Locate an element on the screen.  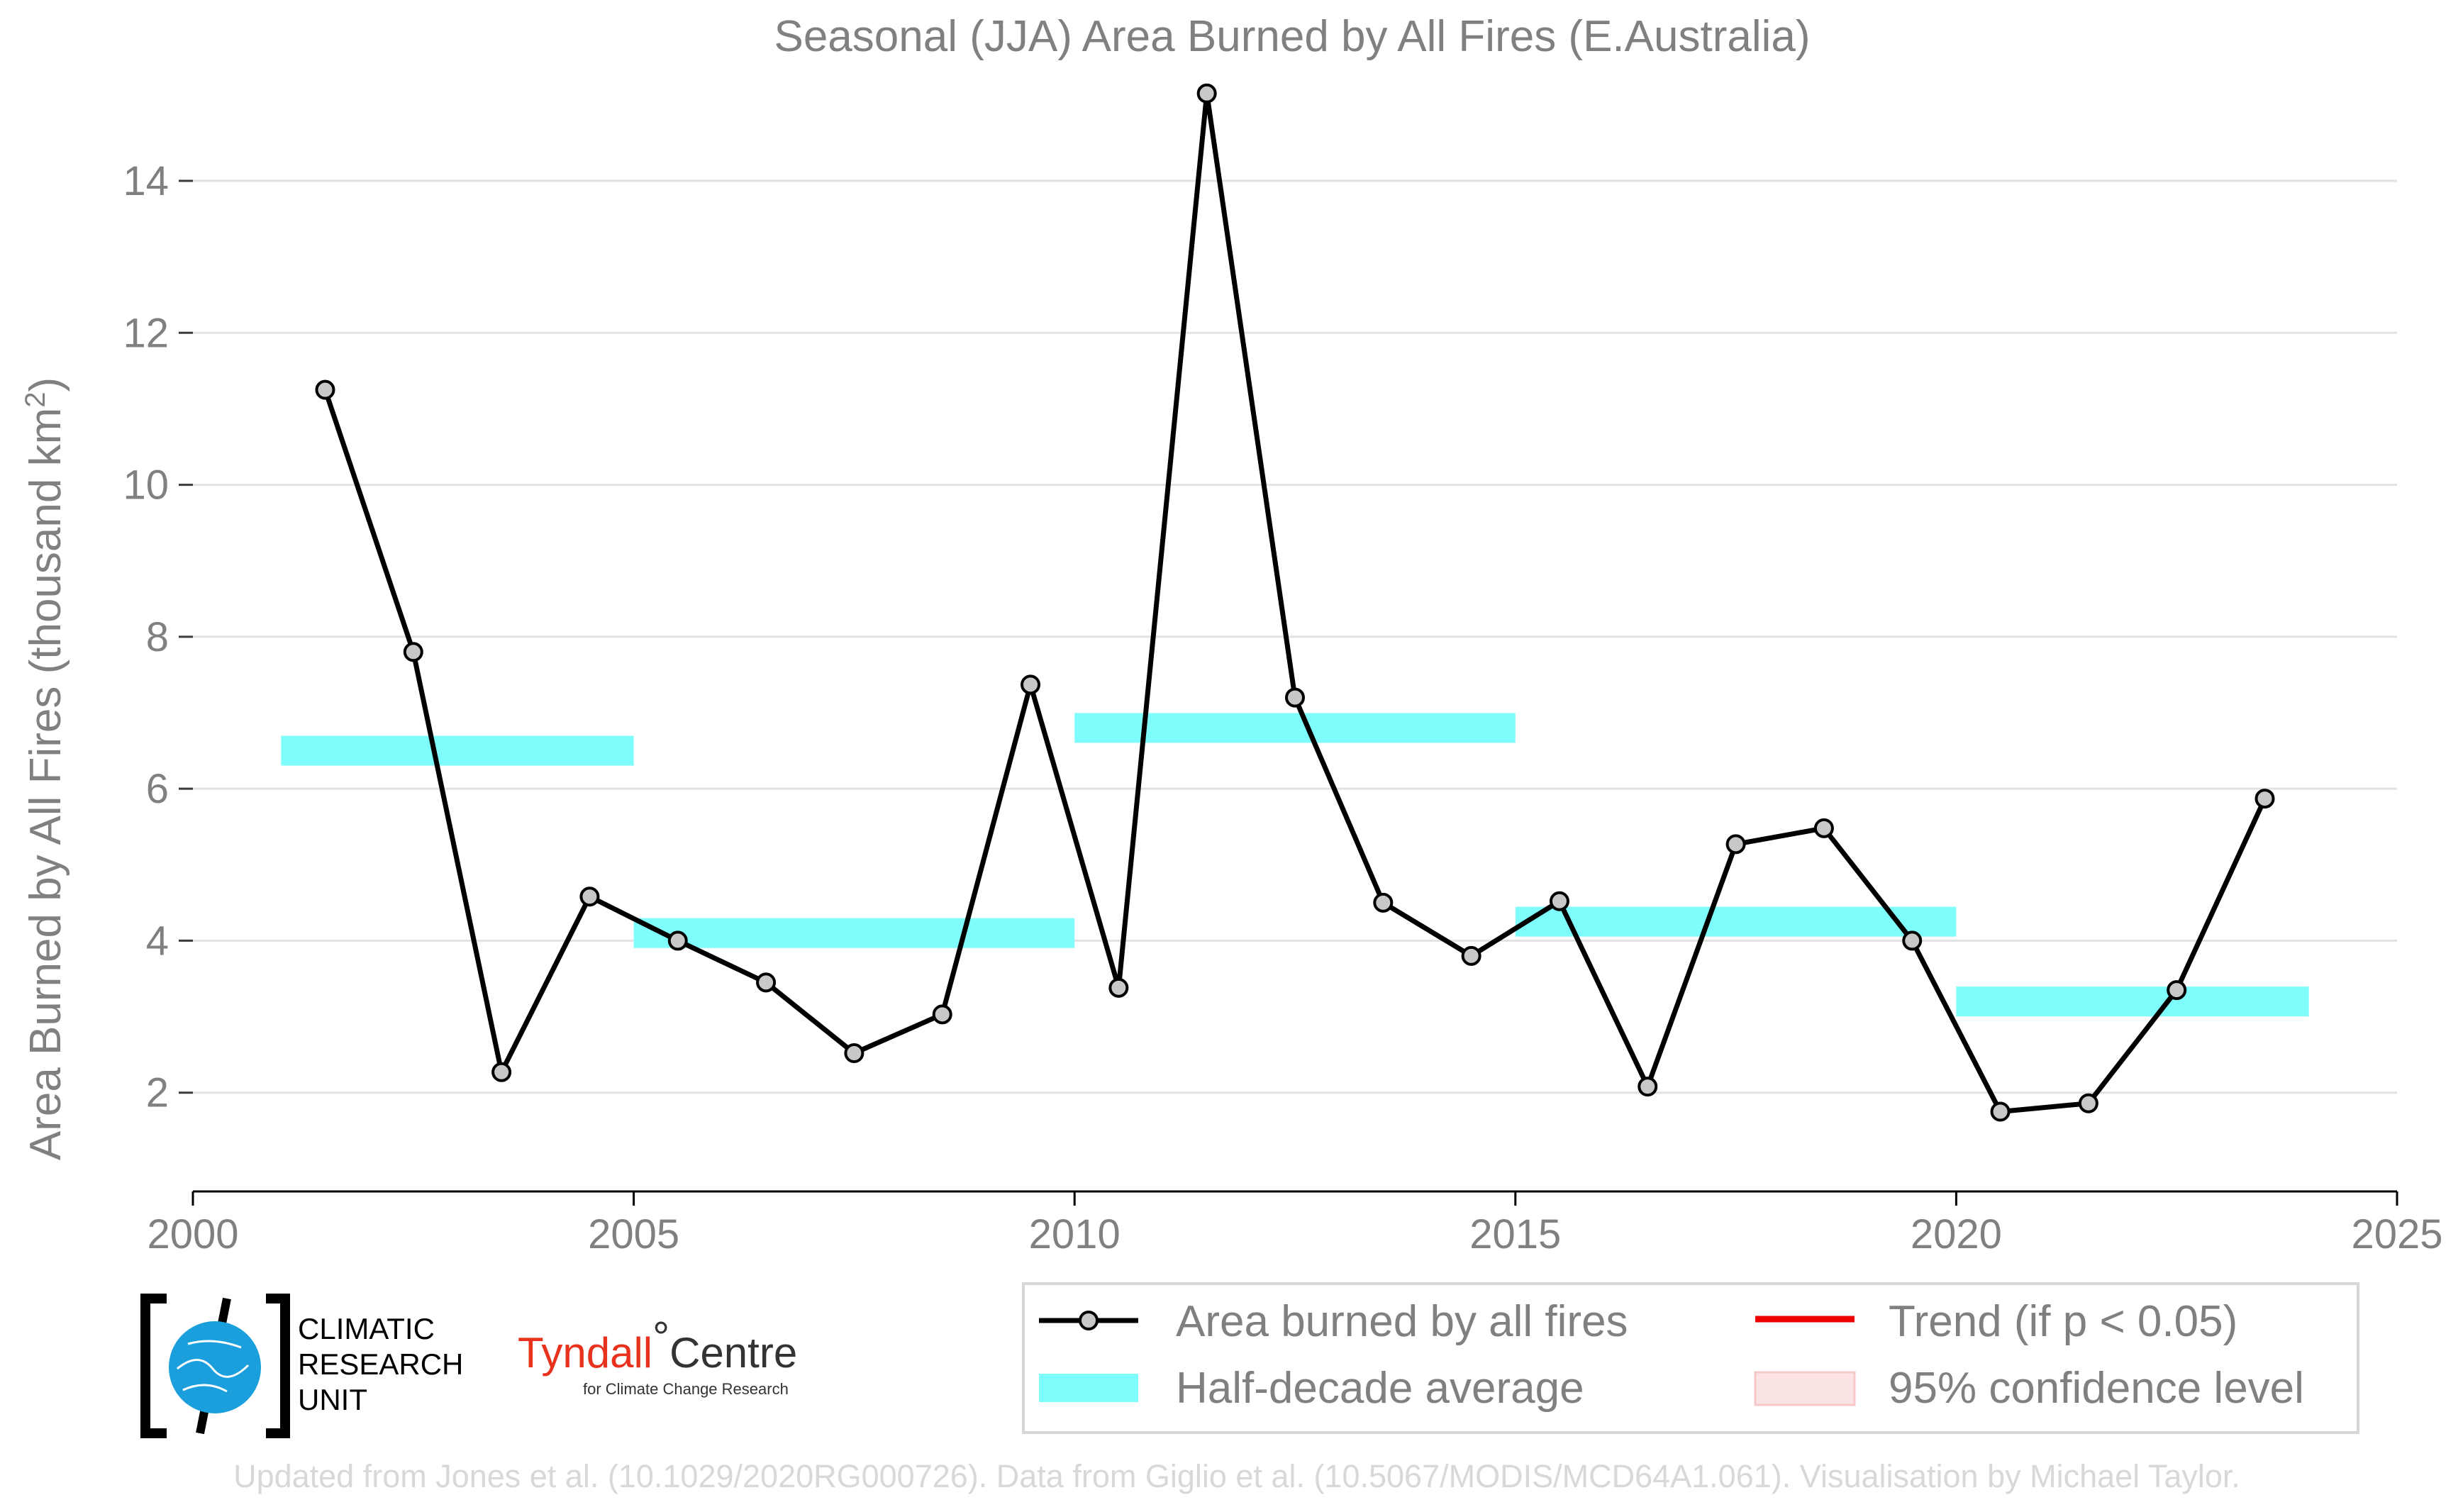
data-point-2022.5 is located at coordinates (2177, 990).